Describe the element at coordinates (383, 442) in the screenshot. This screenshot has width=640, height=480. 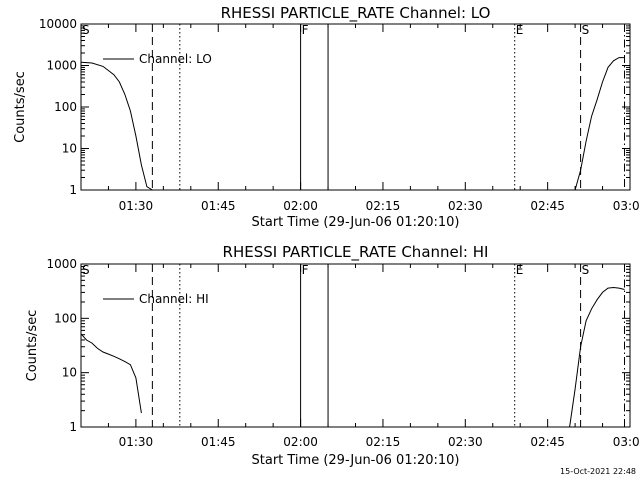
I see `panel-2-x-tick-label: 02:15` at that location.